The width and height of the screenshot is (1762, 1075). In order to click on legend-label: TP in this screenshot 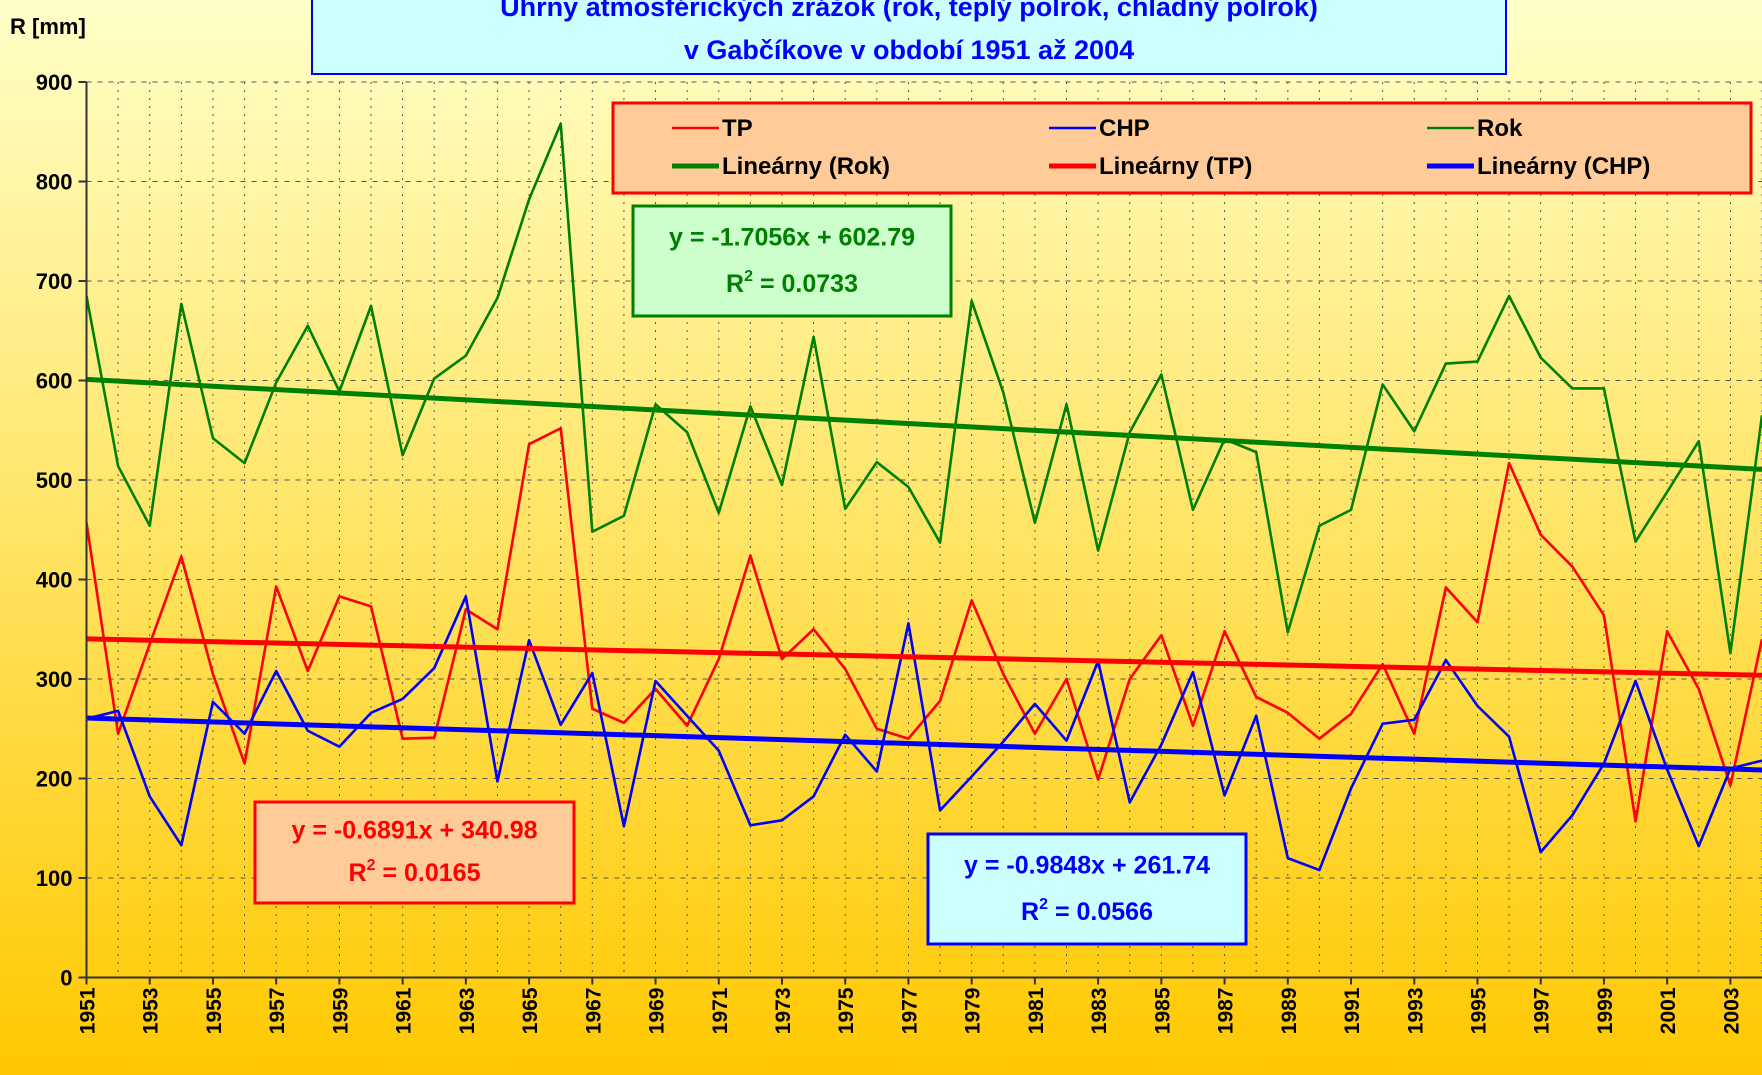, I will do `click(737, 128)`.